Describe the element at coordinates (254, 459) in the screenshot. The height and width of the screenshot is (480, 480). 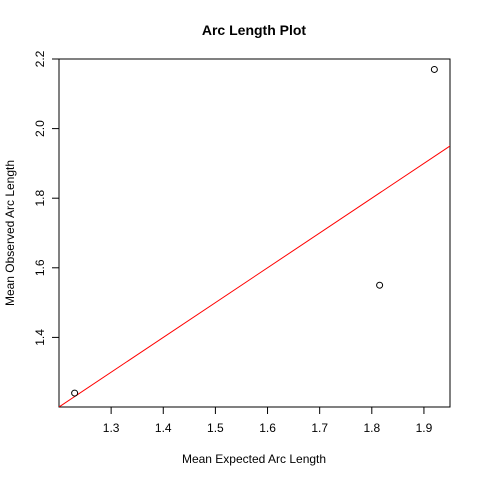
I see `x-axis-label: Mean Expected Arc Length` at that location.